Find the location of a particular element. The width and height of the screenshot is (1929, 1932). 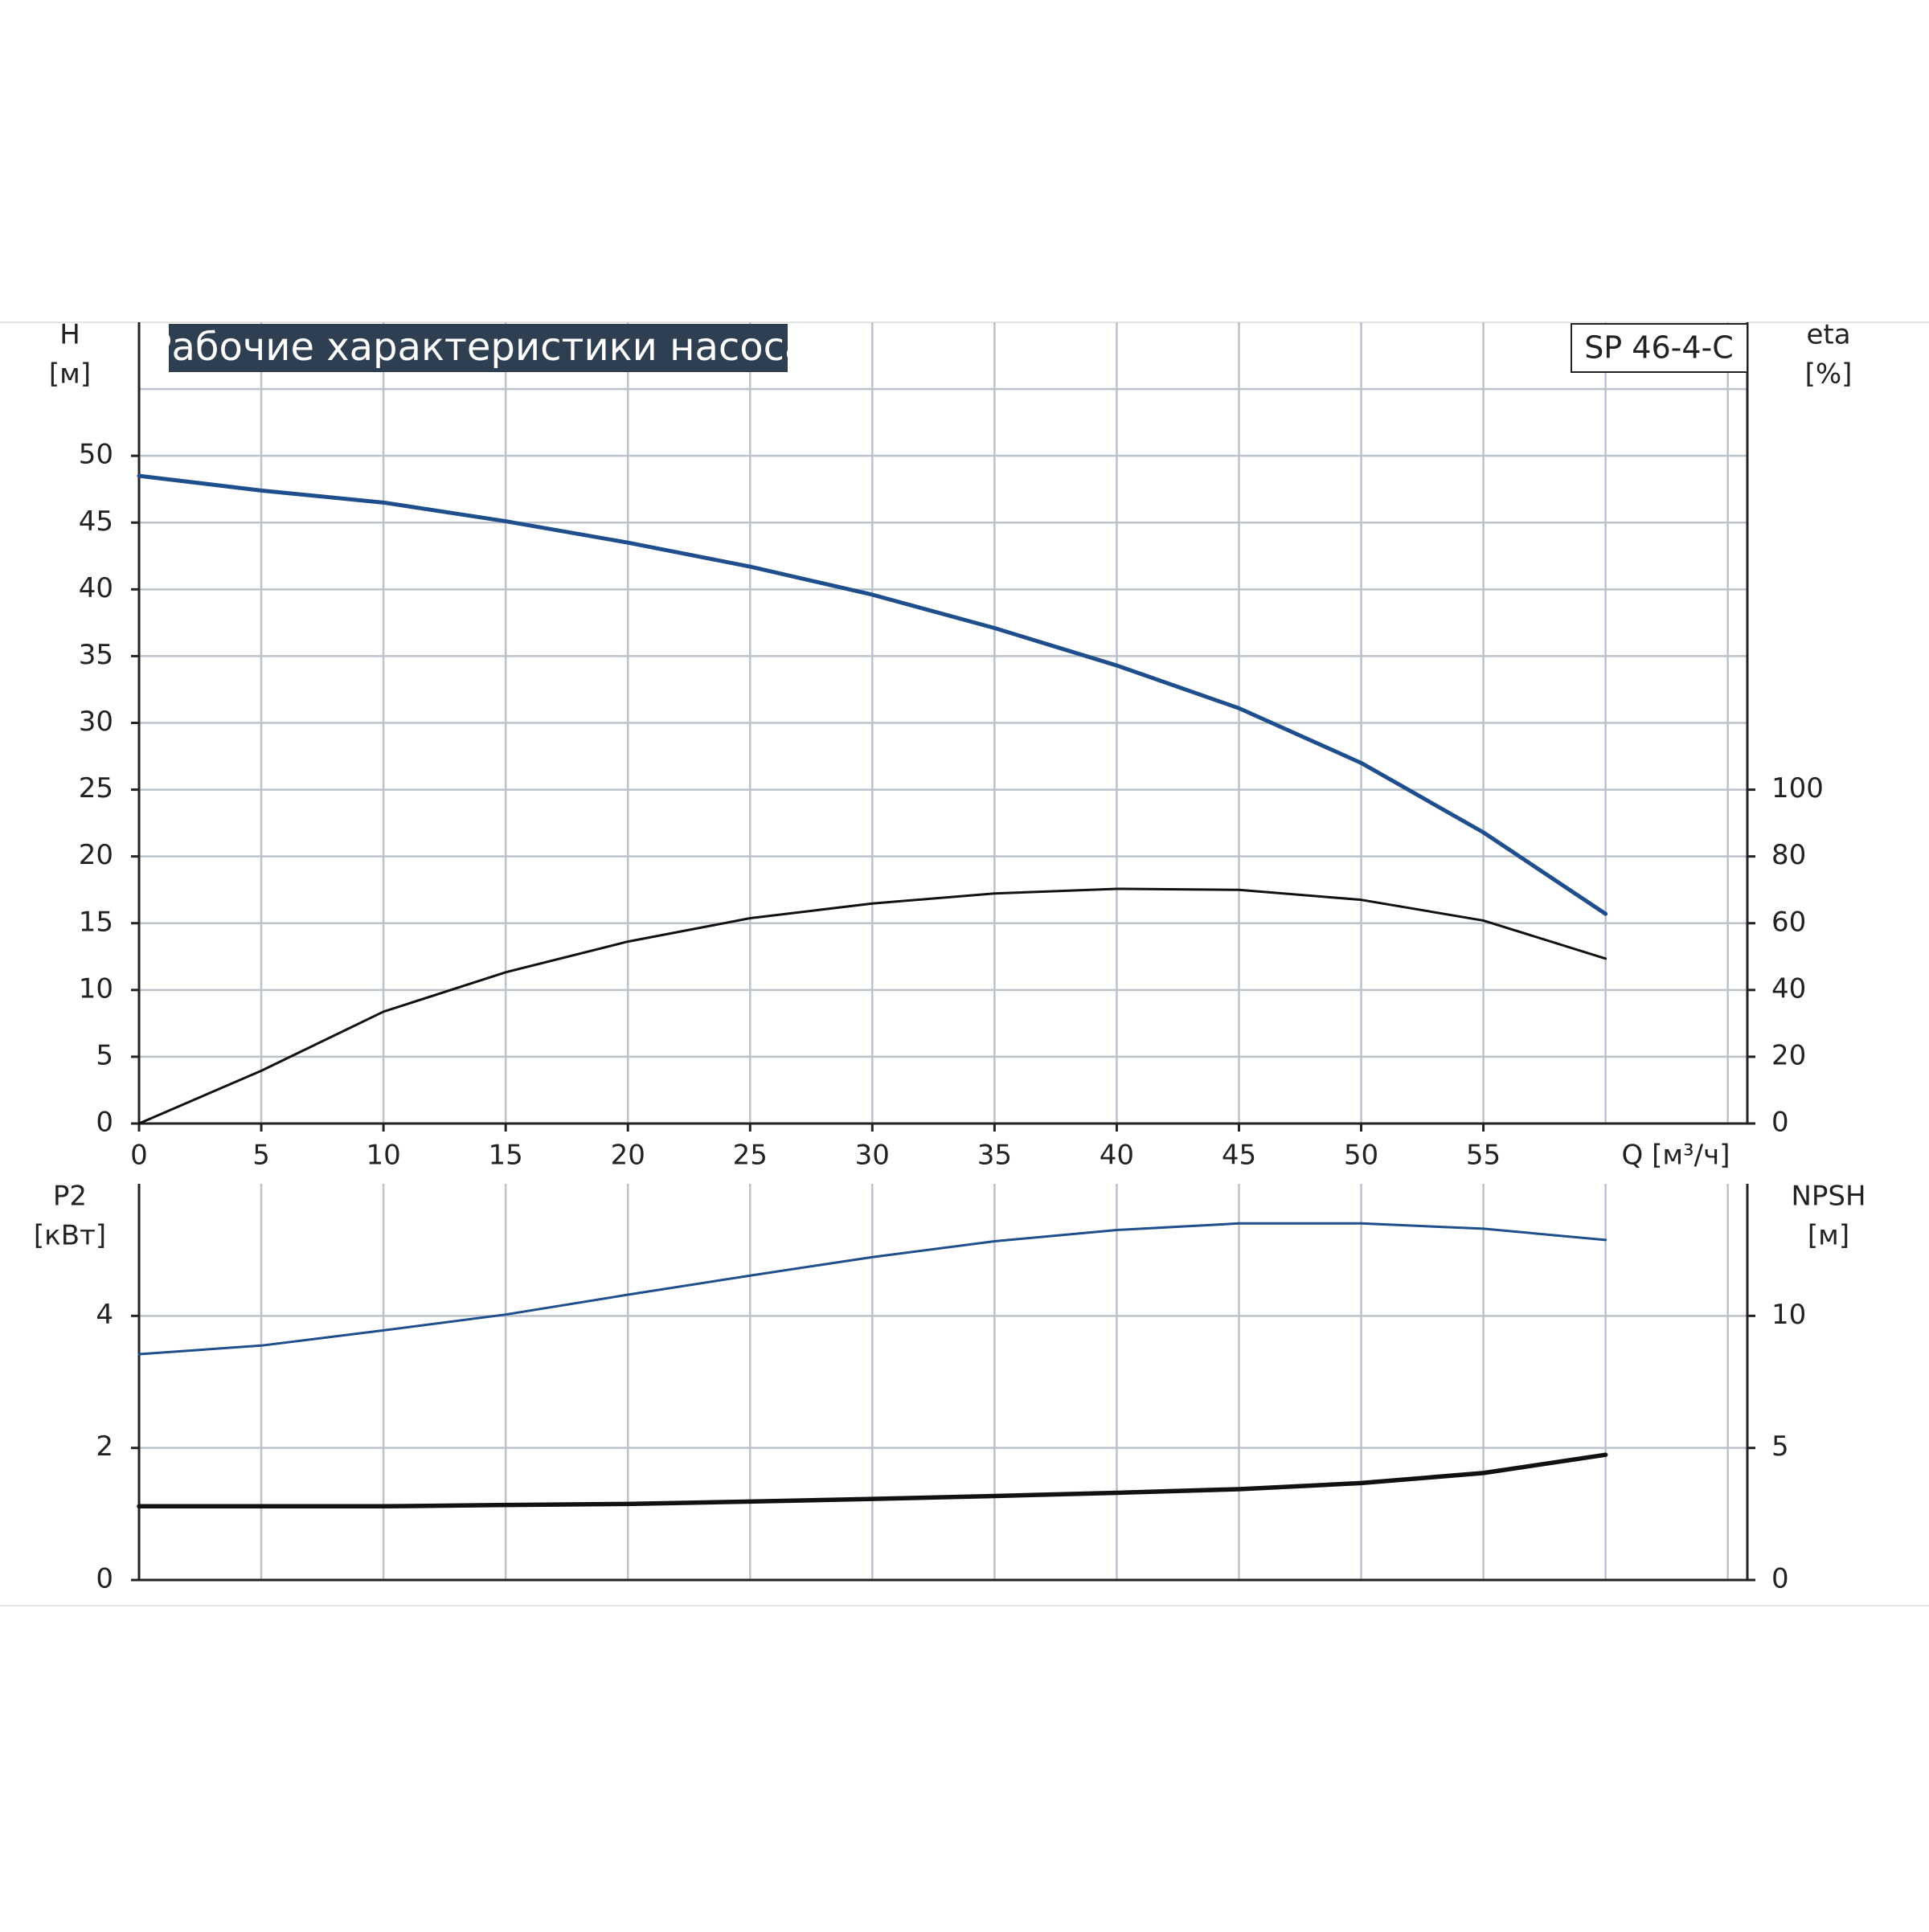

y-tick-label: 30 is located at coordinates (96, 722).